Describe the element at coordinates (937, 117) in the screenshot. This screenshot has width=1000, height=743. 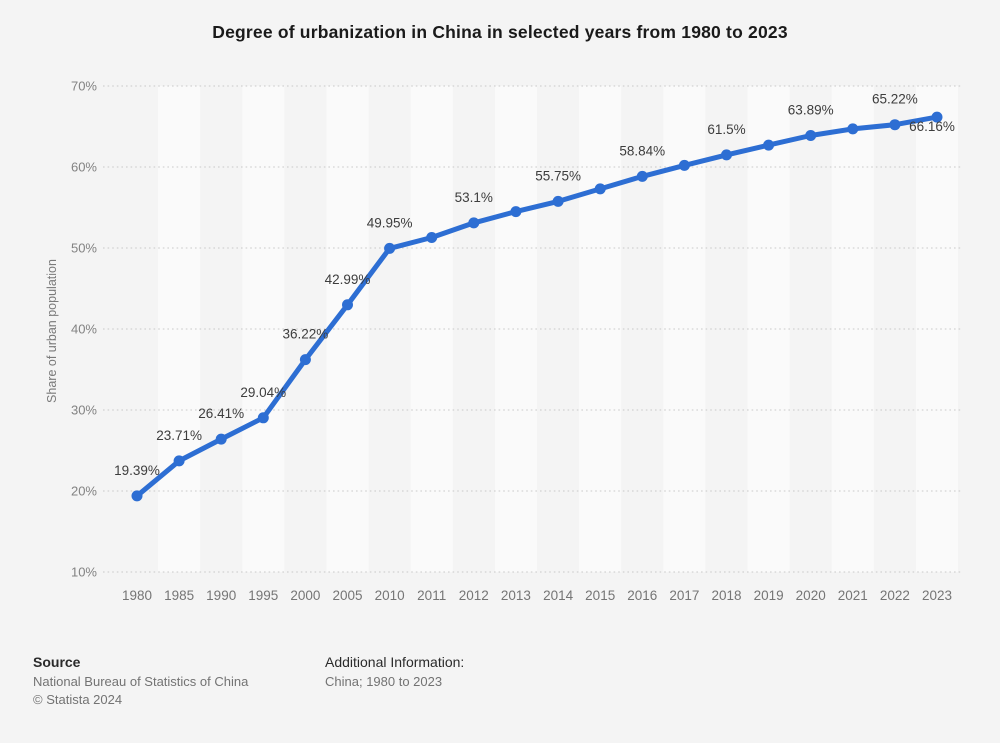
I see `data-point-2023` at that location.